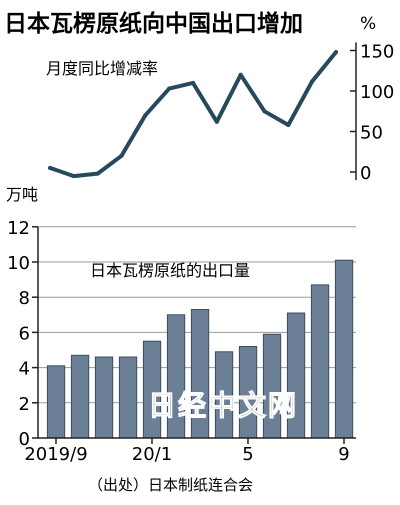 Image resolution: width=400 pixels, height=505 pixels. Describe the element at coordinates (377, 52) in the screenshot. I see `line-y-tick-label: 150` at that location.